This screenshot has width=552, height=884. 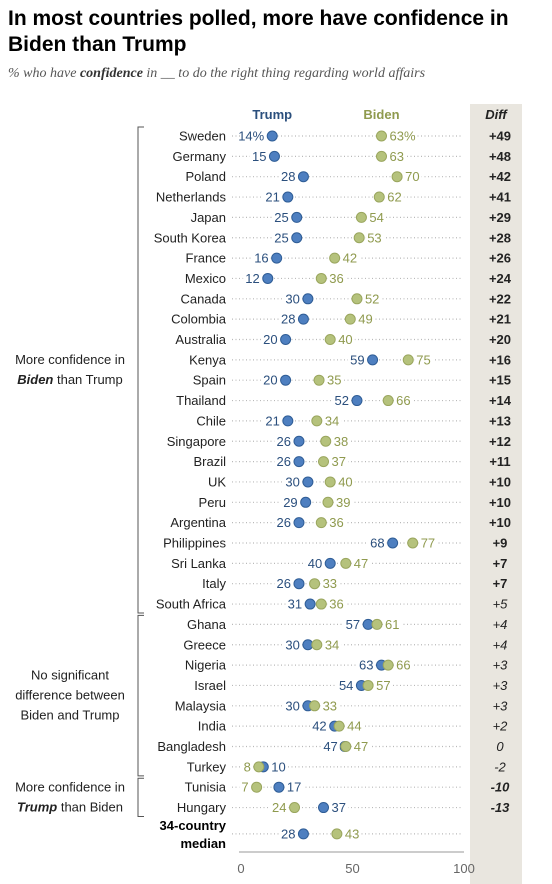 What do you see at coordinates (365, 319) in the screenshot?
I see `biden-value-label: 49` at bounding box center [365, 319].